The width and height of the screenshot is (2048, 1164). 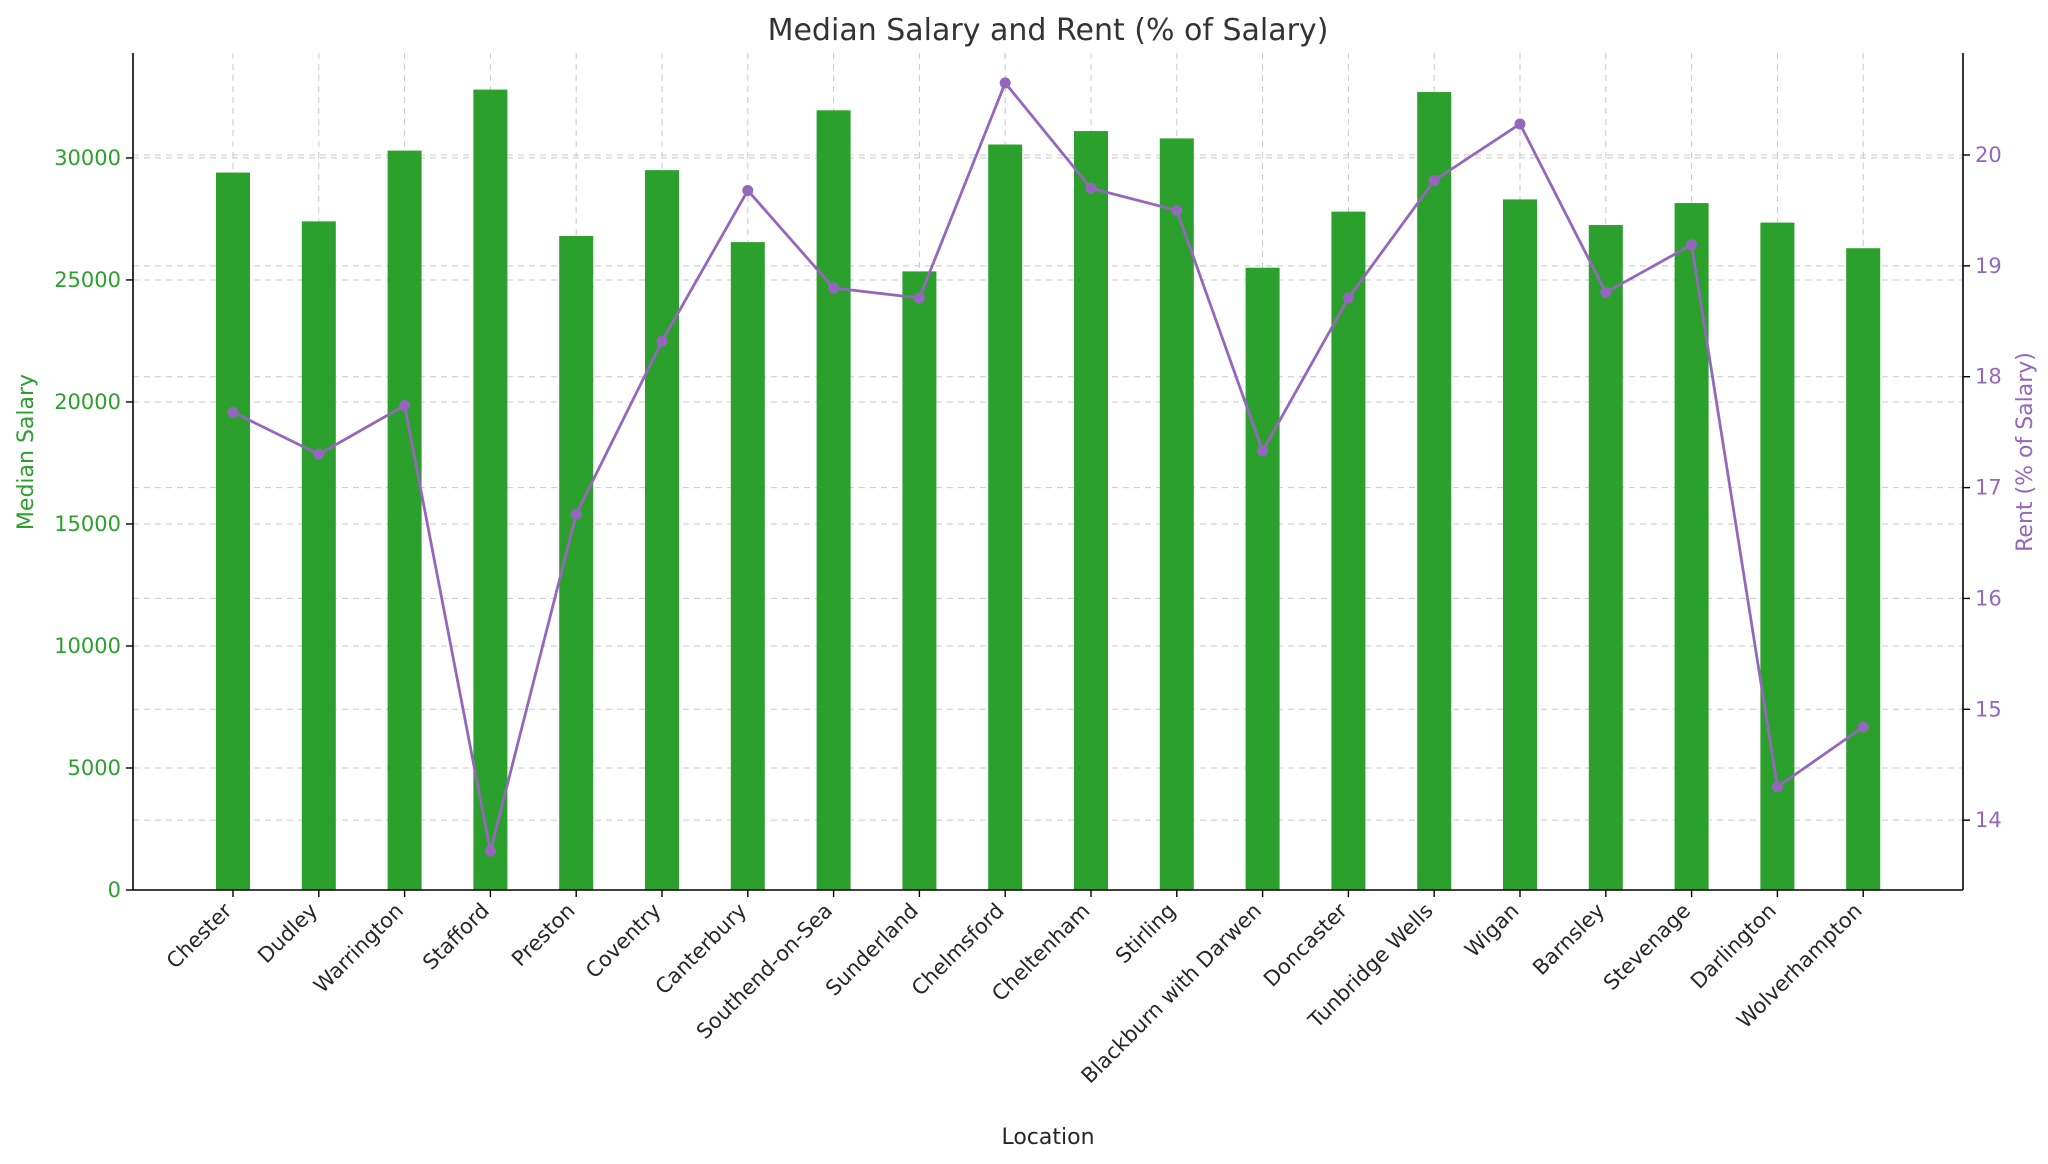 I want to click on x-tick-label: Chester, so click(x=199, y=935).